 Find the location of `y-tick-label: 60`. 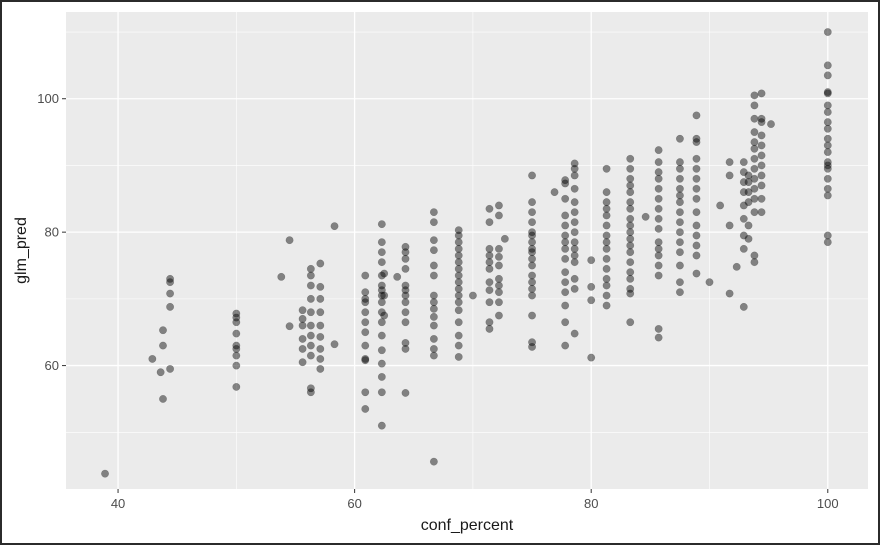

y-tick-label: 60 is located at coordinates (52, 365).